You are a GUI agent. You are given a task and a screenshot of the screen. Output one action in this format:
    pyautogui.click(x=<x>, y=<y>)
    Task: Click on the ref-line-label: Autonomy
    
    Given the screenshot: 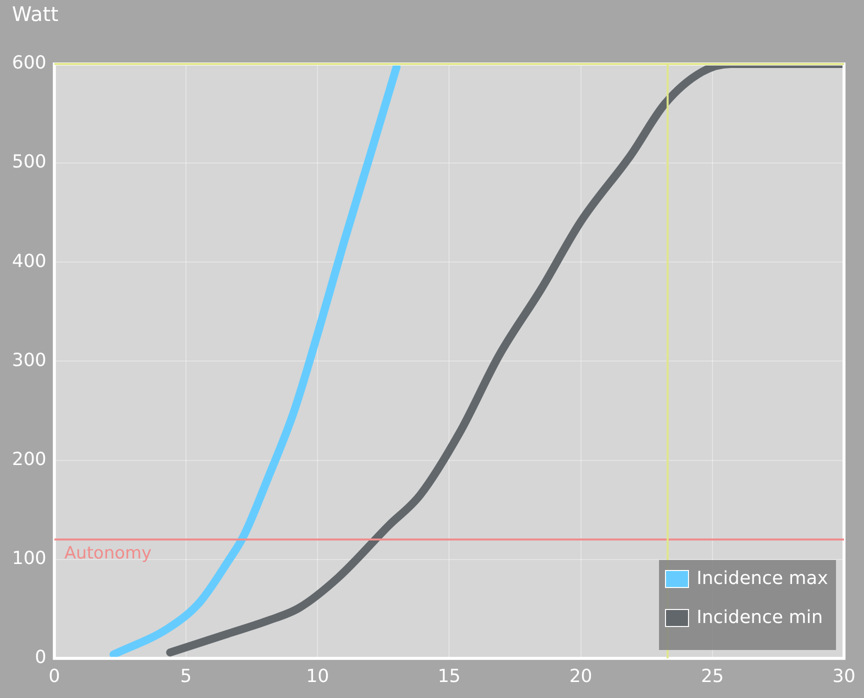 What is the action you would take?
    pyautogui.click(x=108, y=553)
    